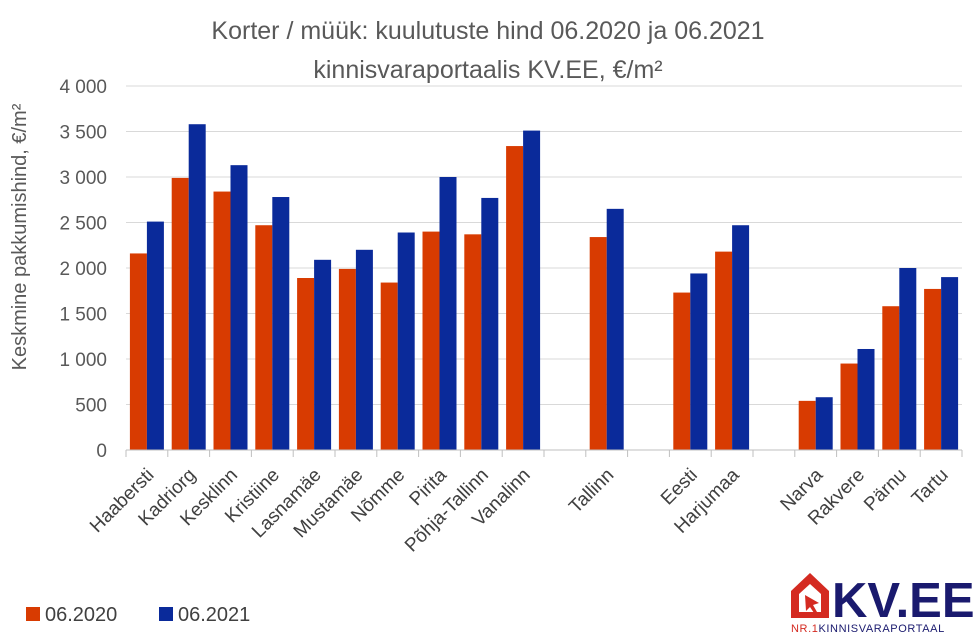 This screenshot has width=976, height=638. Describe the element at coordinates (91, 406) in the screenshot. I see `y-tick-label: 500` at that location.